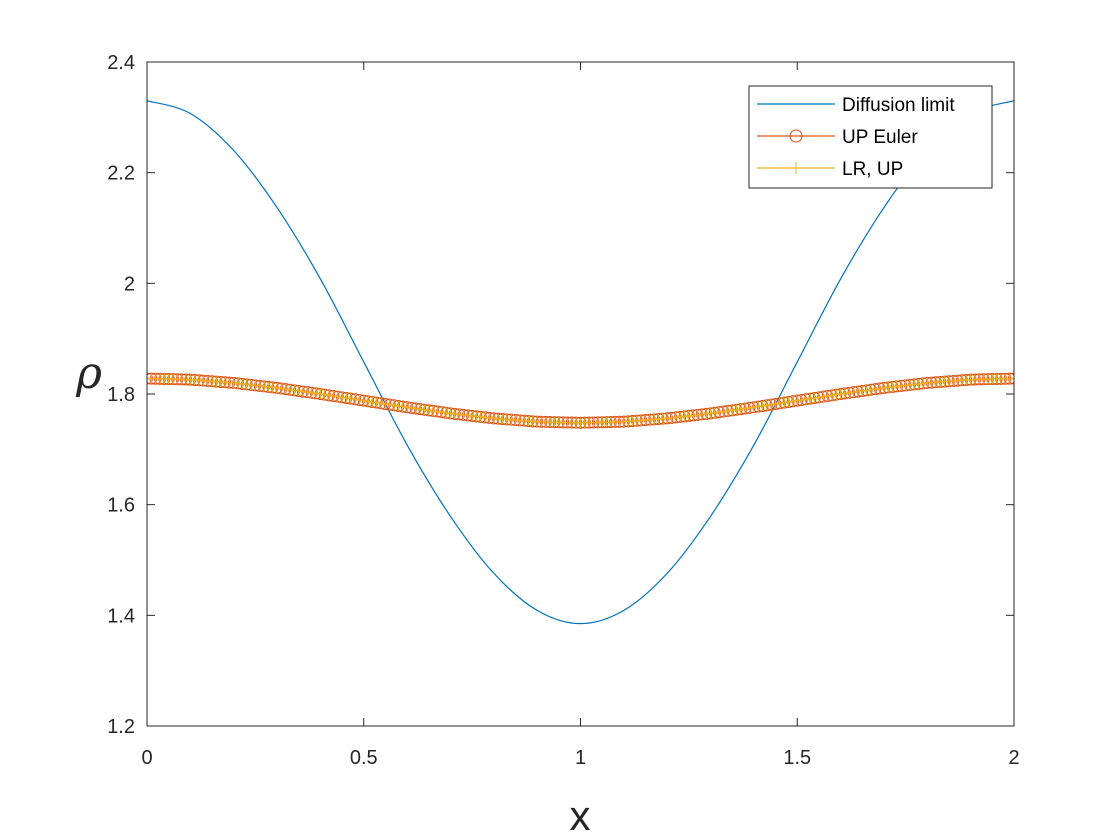  I want to click on x-tick-label: 2, so click(1013, 758).